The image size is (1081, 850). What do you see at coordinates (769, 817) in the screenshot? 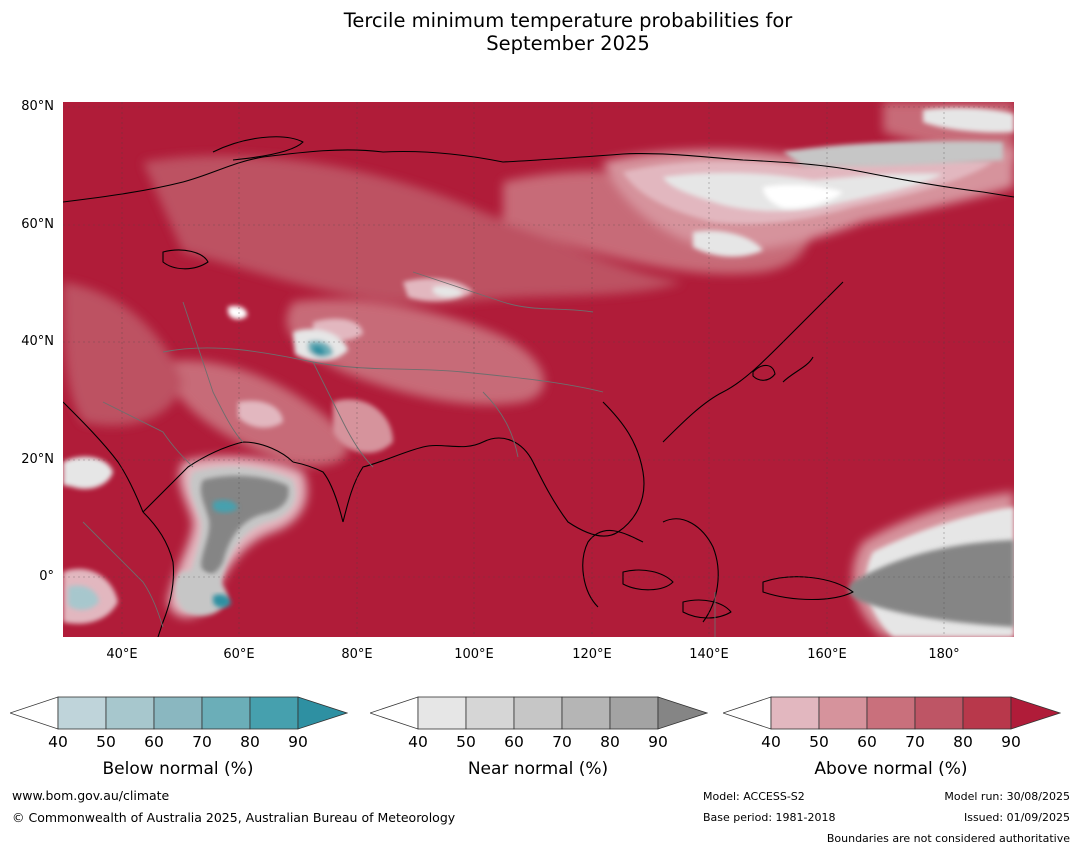
I see `base-period-text: Base period: 1981-2018` at bounding box center [769, 817].